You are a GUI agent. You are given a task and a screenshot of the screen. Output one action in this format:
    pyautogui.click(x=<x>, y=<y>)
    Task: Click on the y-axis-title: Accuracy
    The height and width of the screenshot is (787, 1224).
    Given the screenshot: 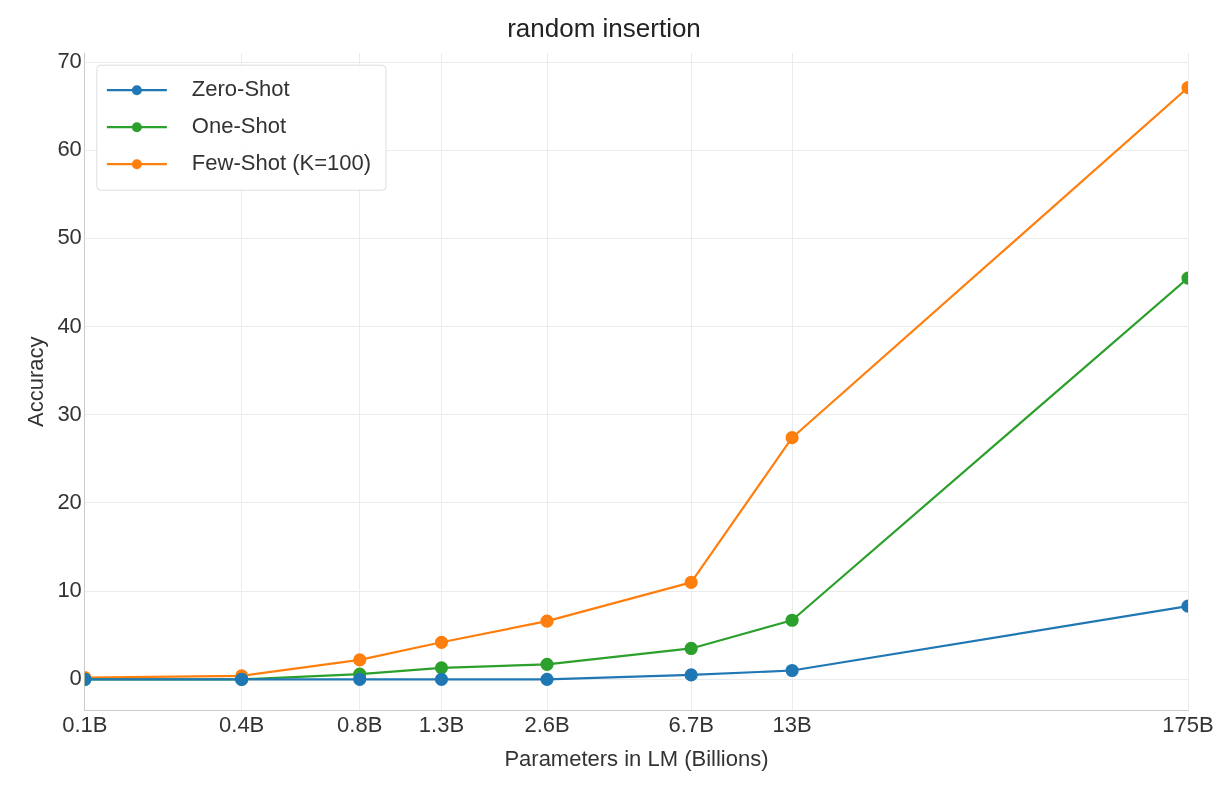 What is the action you would take?
    pyautogui.click(x=36, y=381)
    